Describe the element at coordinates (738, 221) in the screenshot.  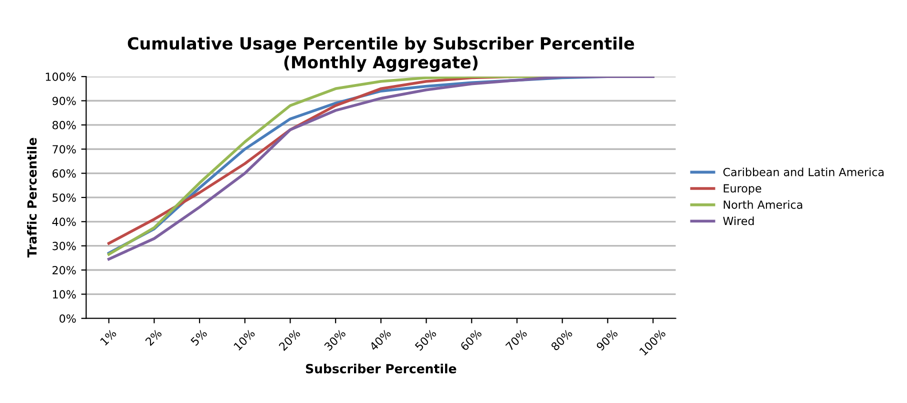
I see `legend-label: Wired` at that location.